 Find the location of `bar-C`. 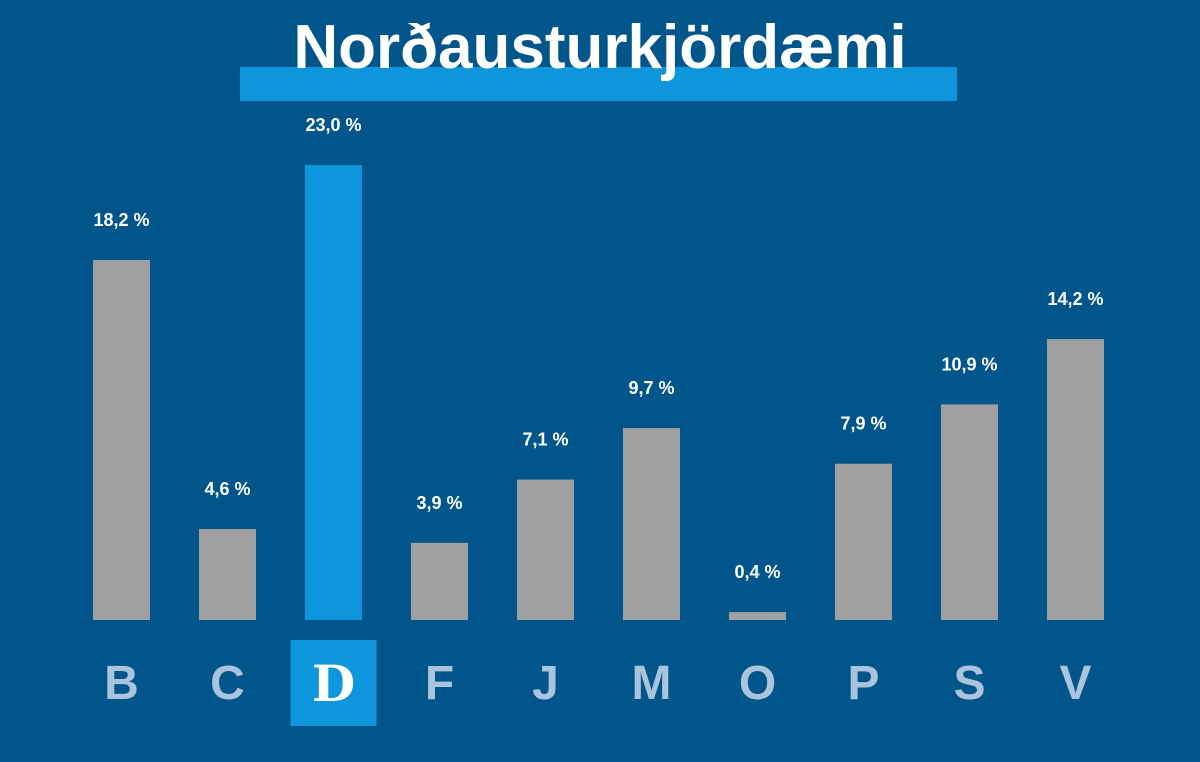

bar-C is located at coordinates (227, 574).